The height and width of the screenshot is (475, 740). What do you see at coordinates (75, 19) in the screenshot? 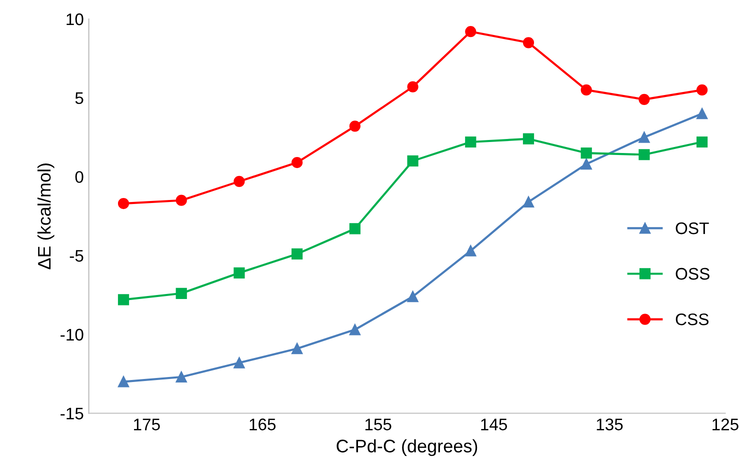
I see `y-tick-label: 10` at bounding box center [75, 19].